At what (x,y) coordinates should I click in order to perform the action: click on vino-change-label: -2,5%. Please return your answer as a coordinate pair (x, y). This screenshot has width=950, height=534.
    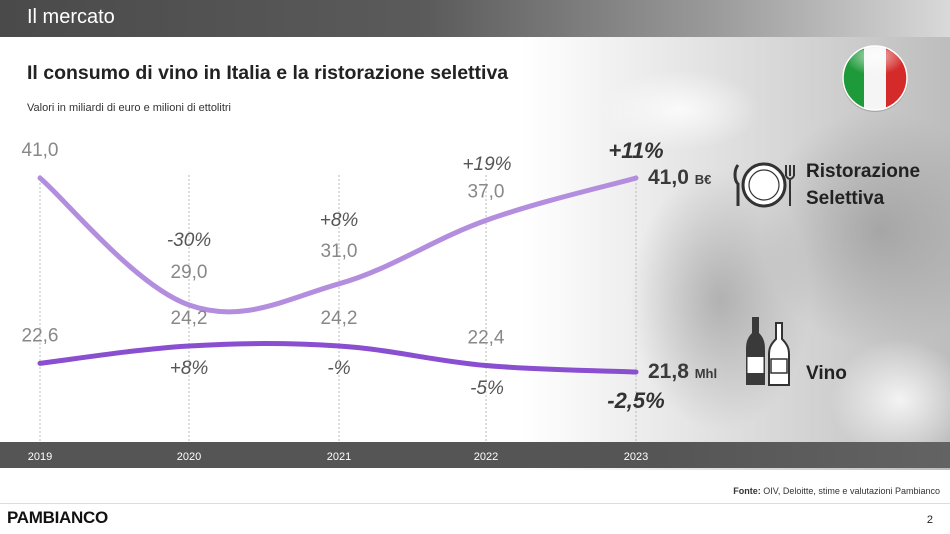
    Looking at the image, I should click on (635, 400).